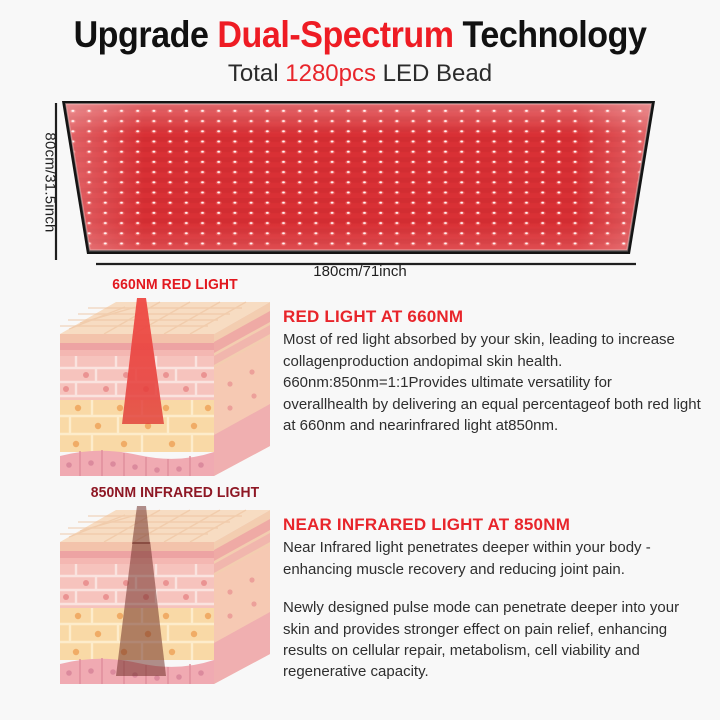 This screenshot has width=720, height=720. I want to click on infrared-light-beam-inner, so click(141, 609).